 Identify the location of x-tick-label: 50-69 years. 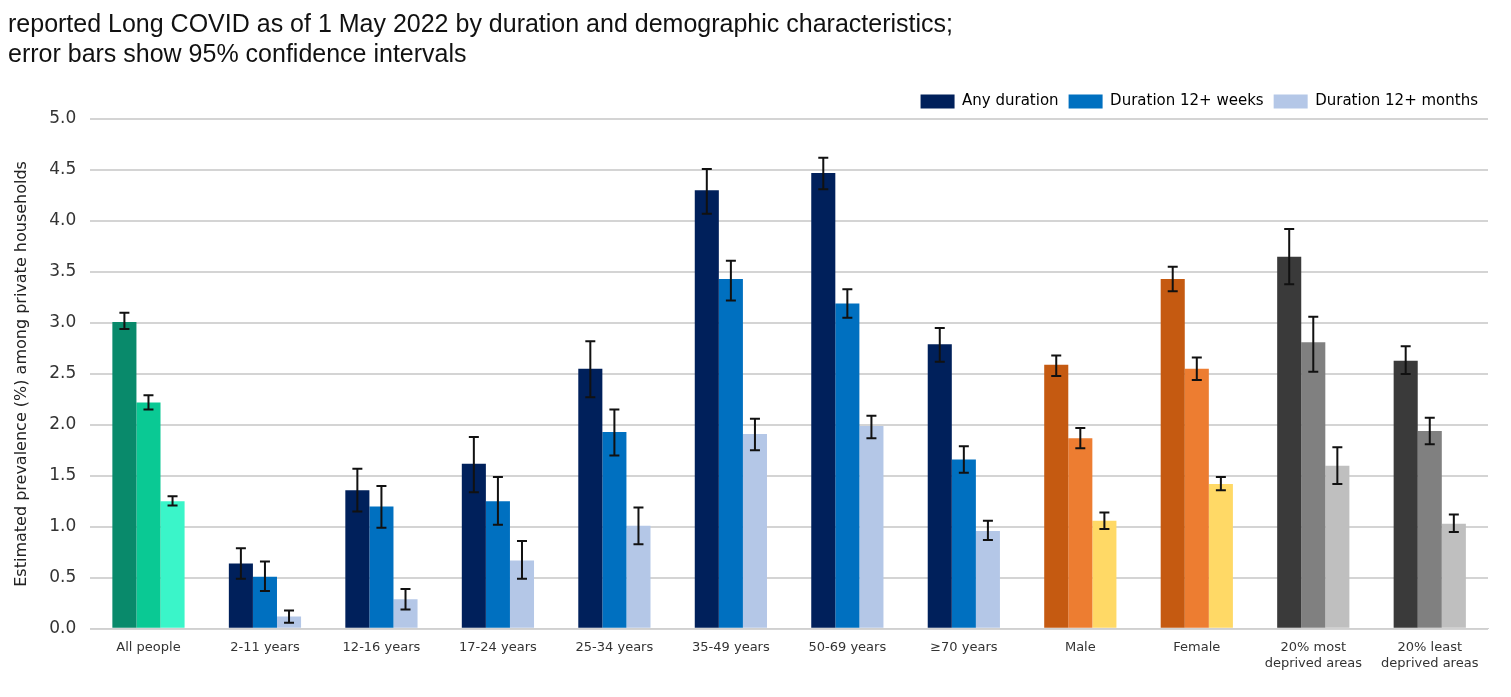
(847, 646).